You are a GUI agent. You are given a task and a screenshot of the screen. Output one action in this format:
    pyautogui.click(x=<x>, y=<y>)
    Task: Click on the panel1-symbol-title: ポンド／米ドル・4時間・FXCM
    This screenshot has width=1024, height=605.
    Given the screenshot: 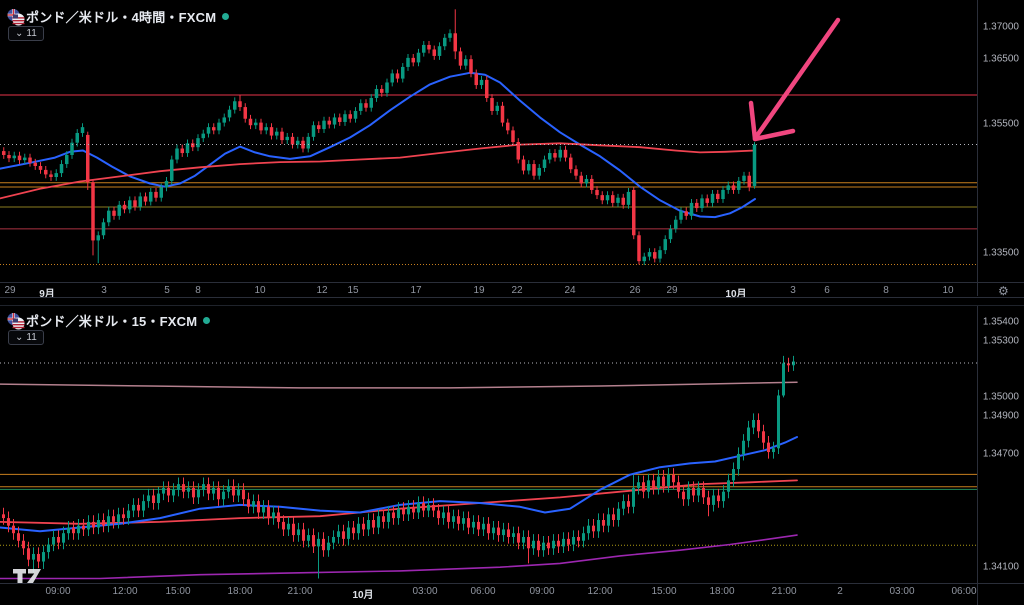 What is the action you would take?
    pyautogui.click(x=121, y=17)
    